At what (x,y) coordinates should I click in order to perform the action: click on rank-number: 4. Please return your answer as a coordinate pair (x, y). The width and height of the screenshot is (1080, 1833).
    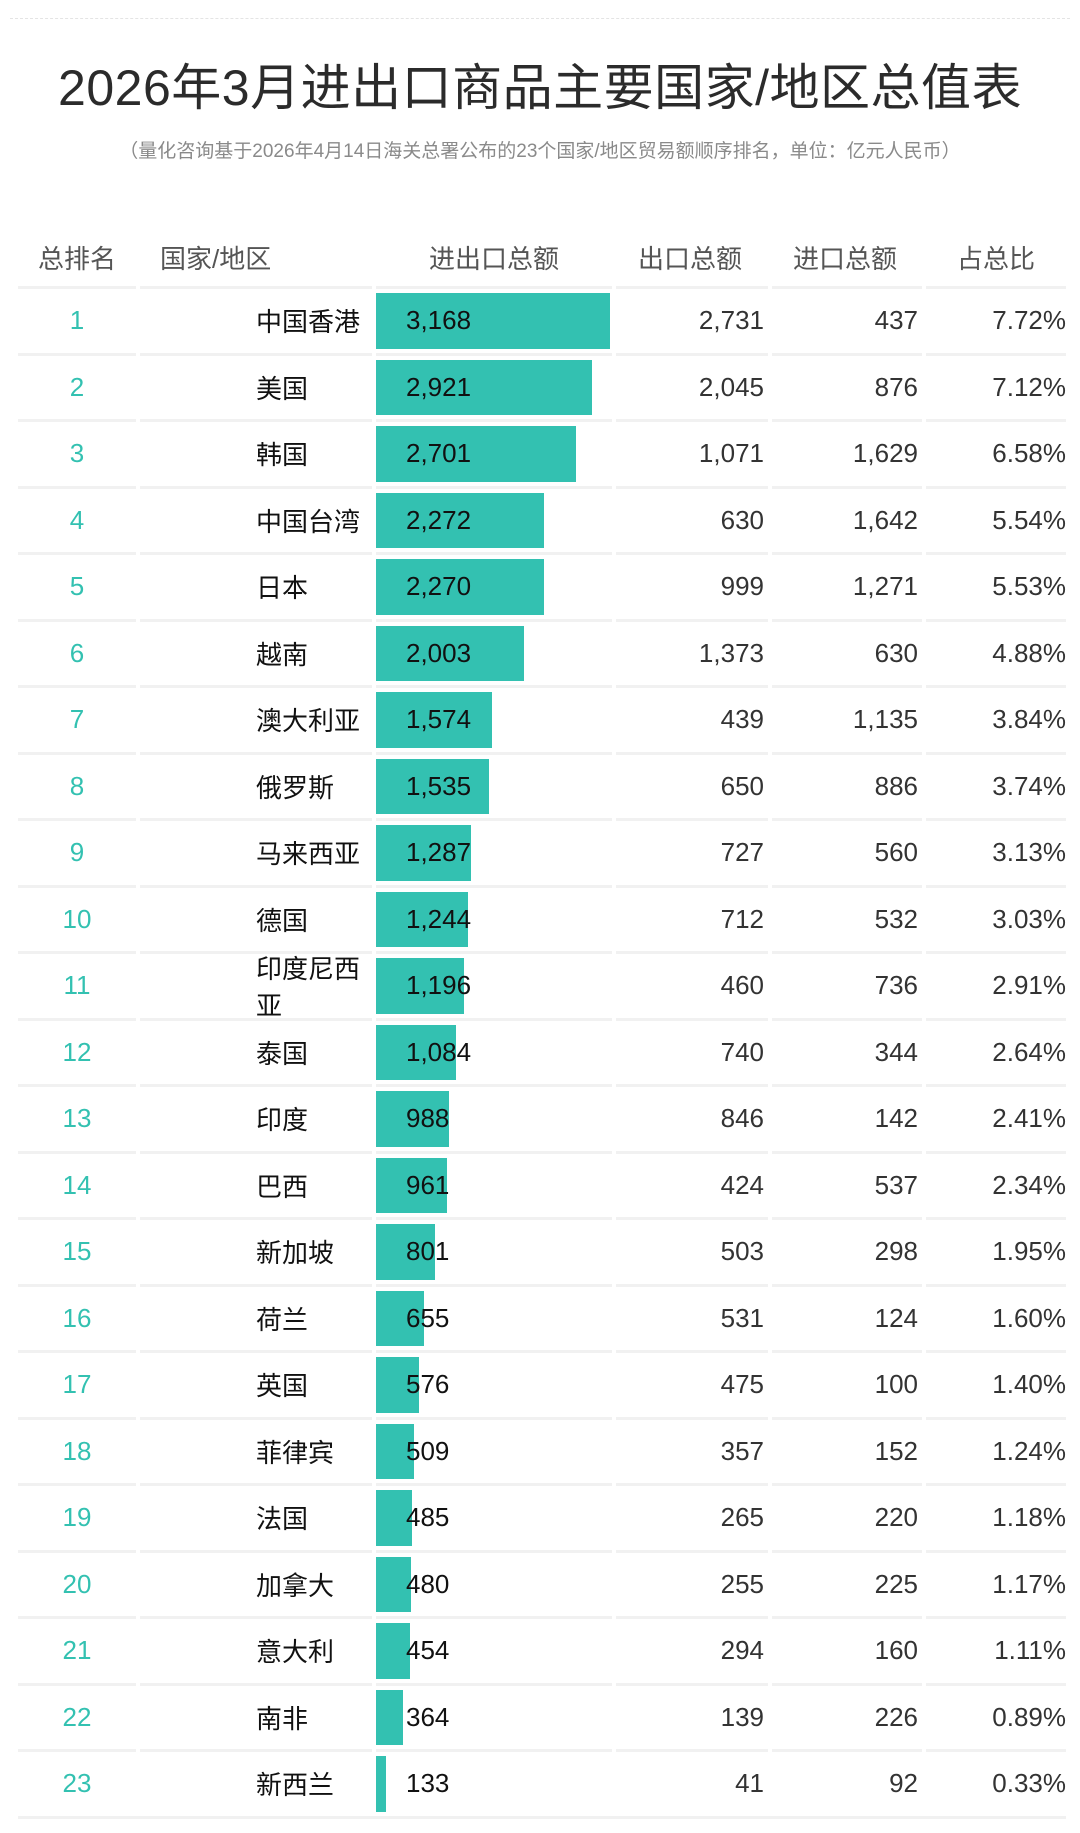
    Looking at the image, I should click on (77, 519).